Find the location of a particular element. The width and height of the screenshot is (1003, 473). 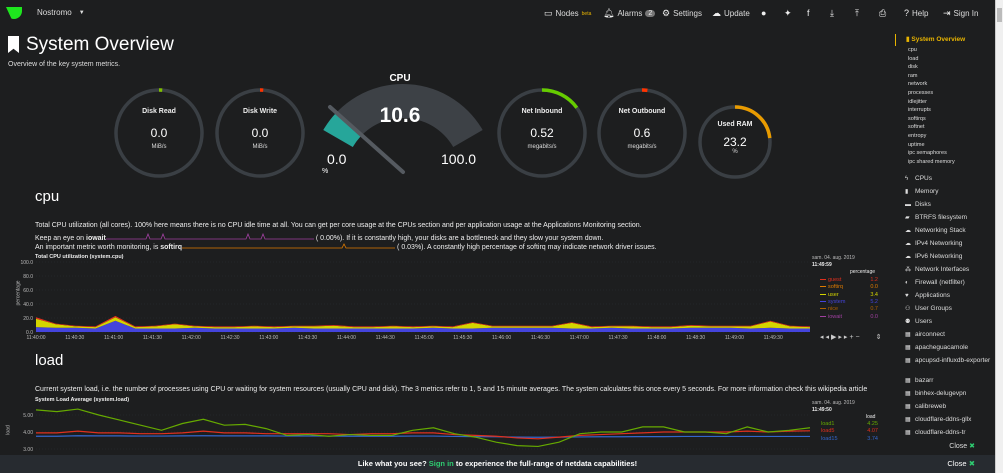

sidebar-subitem-entropy: entropy is located at coordinates (917, 135).